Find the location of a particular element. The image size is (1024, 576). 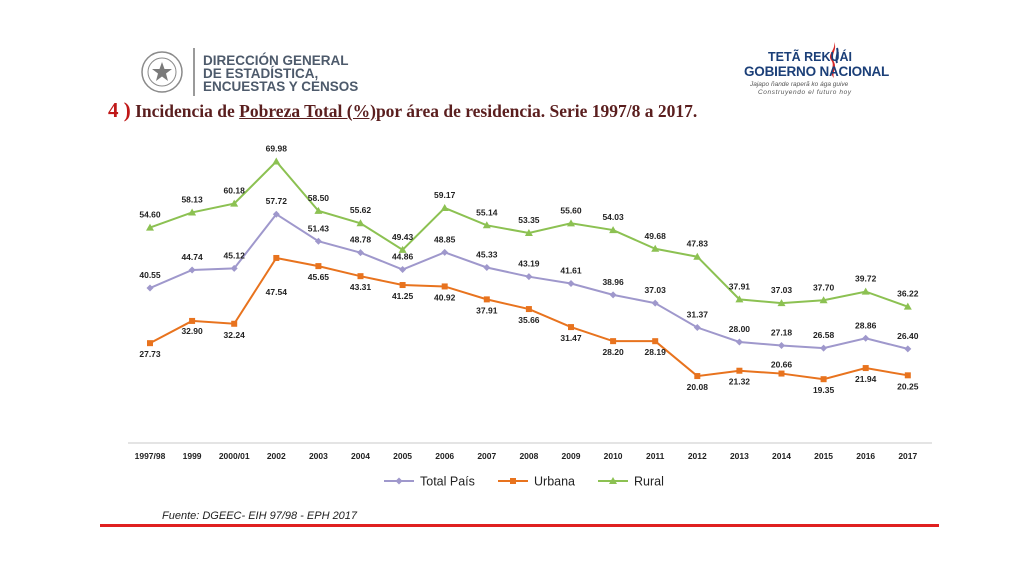

data-label: 36.22 is located at coordinates (908, 294).